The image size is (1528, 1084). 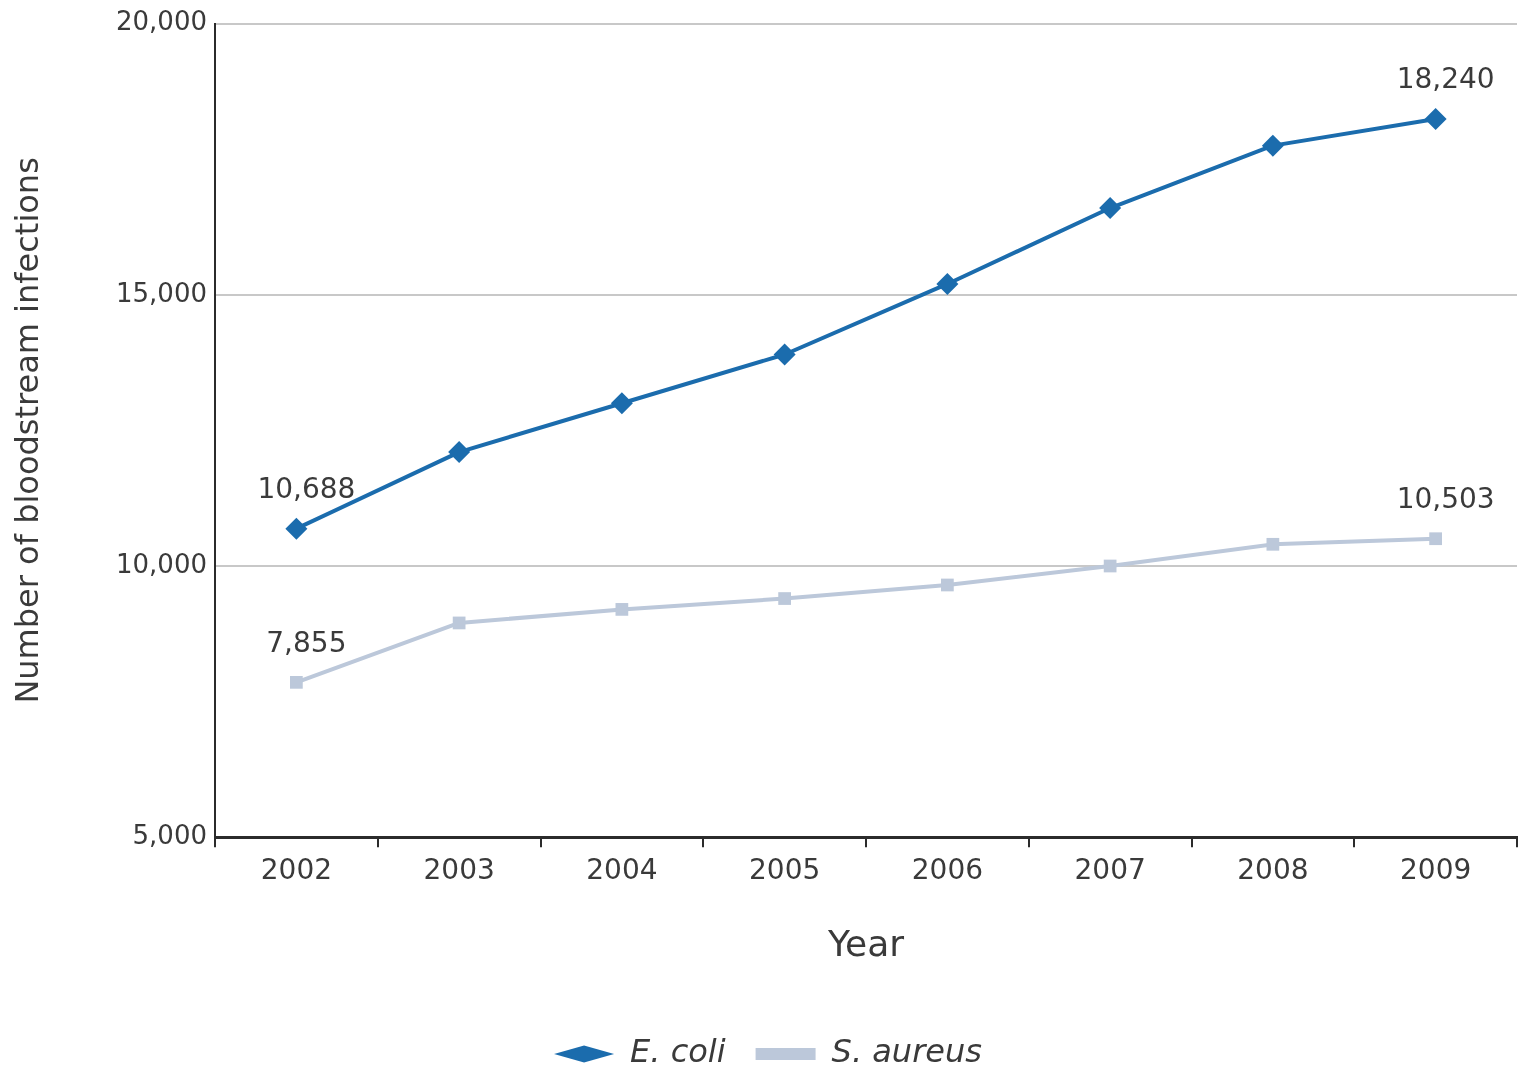 What do you see at coordinates (1435, 870) in the screenshot?
I see `x-tick-label: 2009` at bounding box center [1435, 870].